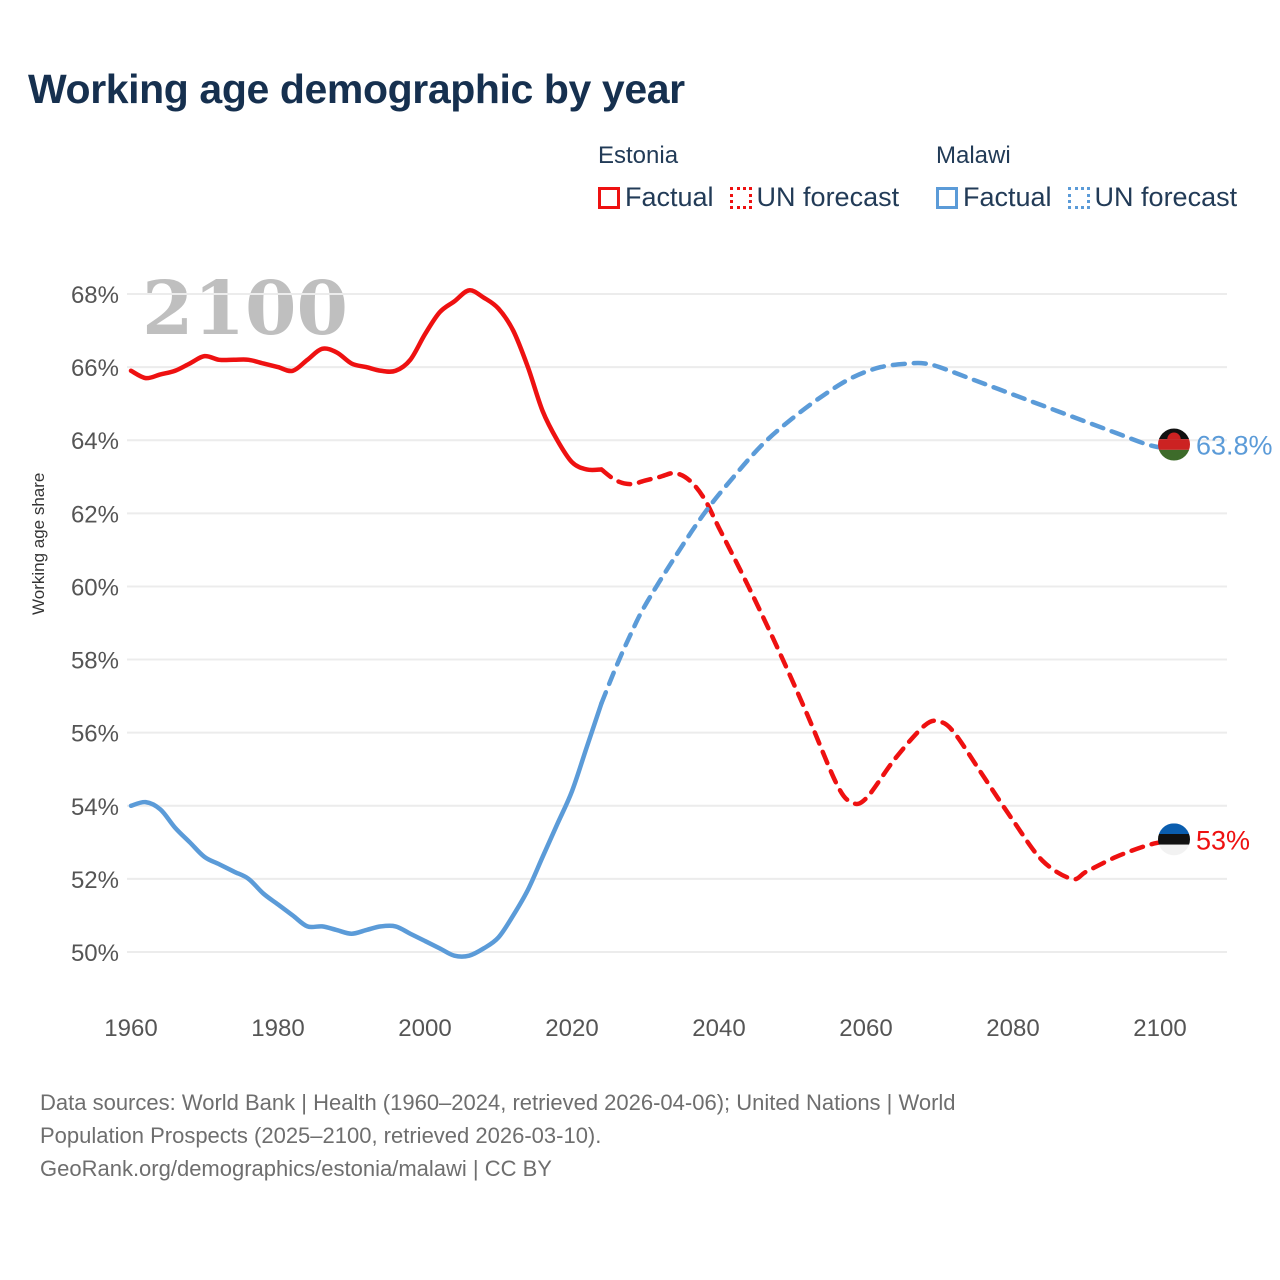 The image size is (1280, 1280). What do you see at coordinates (1159, 1028) in the screenshot?
I see `x-axis-tick-label: 2100` at bounding box center [1159, 1028].